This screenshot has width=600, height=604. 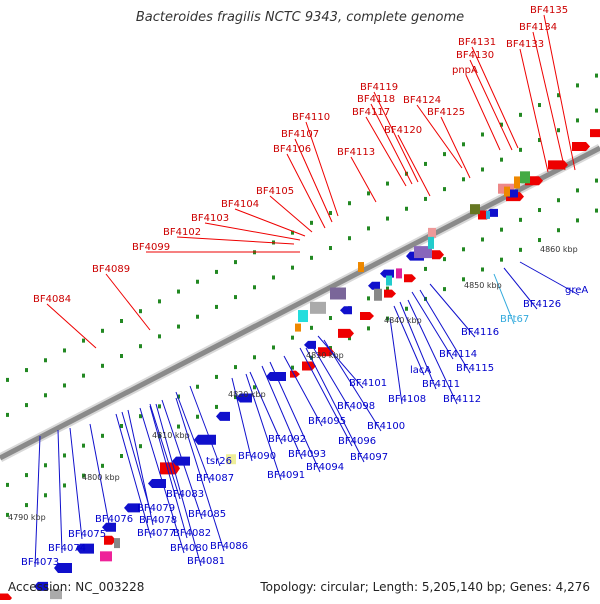 What do you see at coordinates (151, 247) in the screenshot?
I see `gene-label: BF4099` at bounding box center [151, 247].